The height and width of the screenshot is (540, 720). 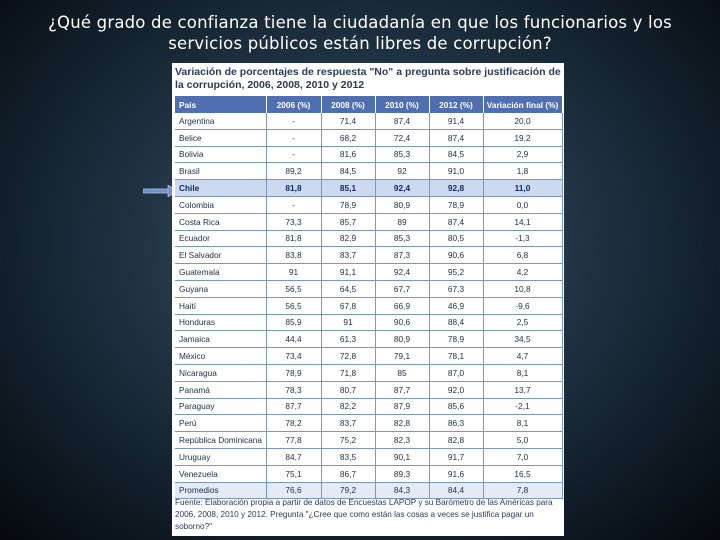 I want to click on value-cell: 2,9, so click(x=523, y=155).